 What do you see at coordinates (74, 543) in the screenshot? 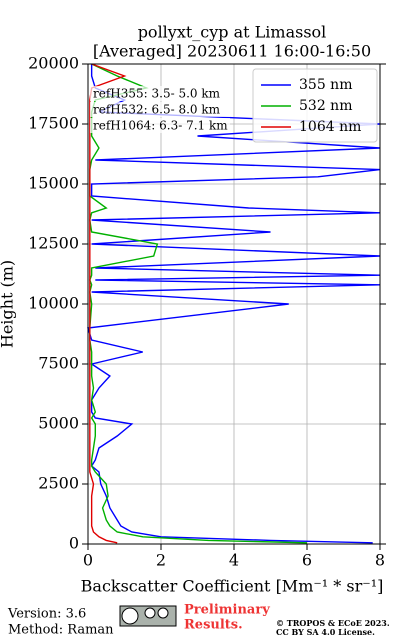
I see `y-tick-label: 0` at bounding box center [74, 543].